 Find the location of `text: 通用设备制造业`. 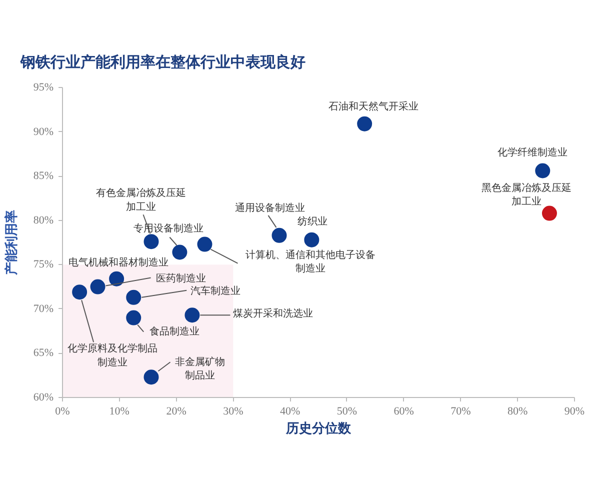

text: 通用设备制造业 is located at coordinates (270, 208).